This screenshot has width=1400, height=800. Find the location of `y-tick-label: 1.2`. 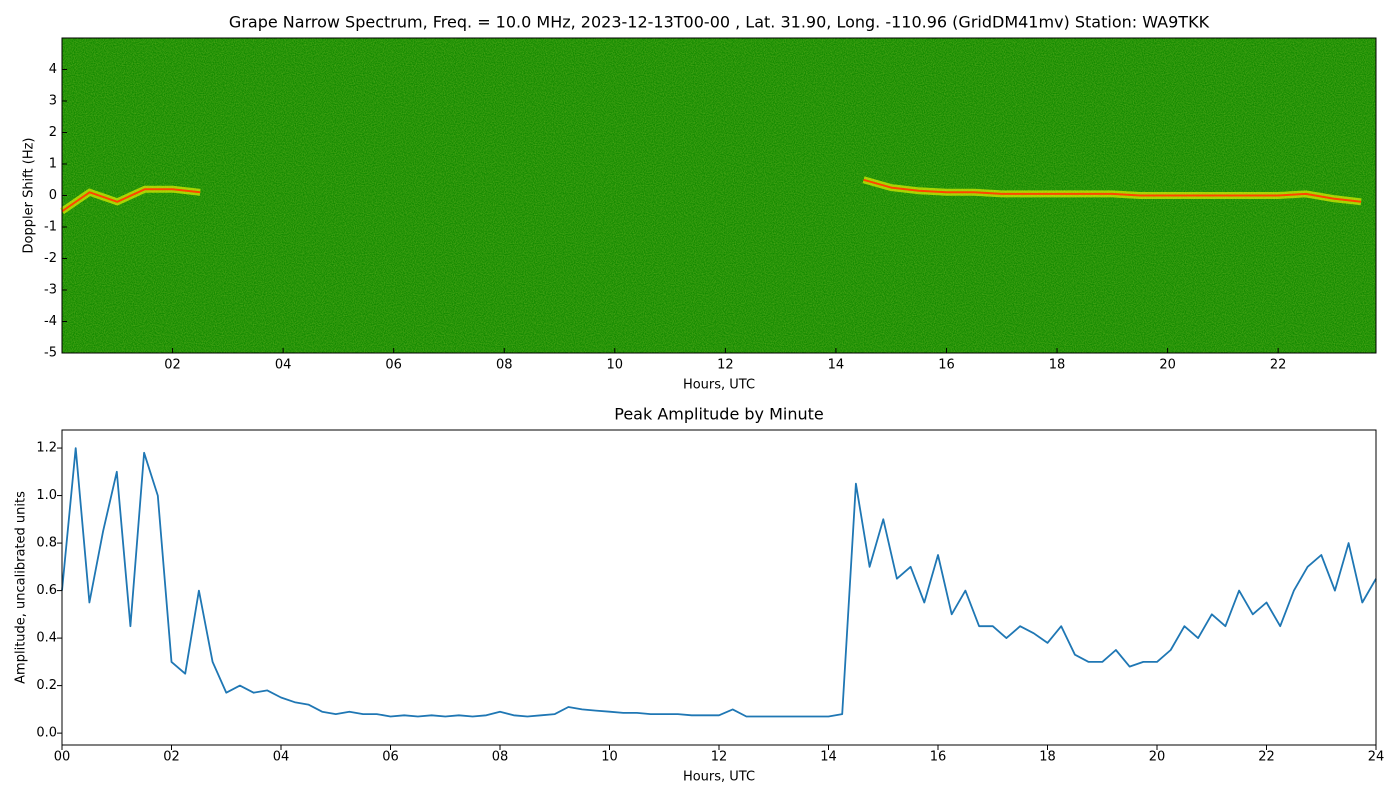

y-tick-label: 1.2 is located at coordinates (46, 448).